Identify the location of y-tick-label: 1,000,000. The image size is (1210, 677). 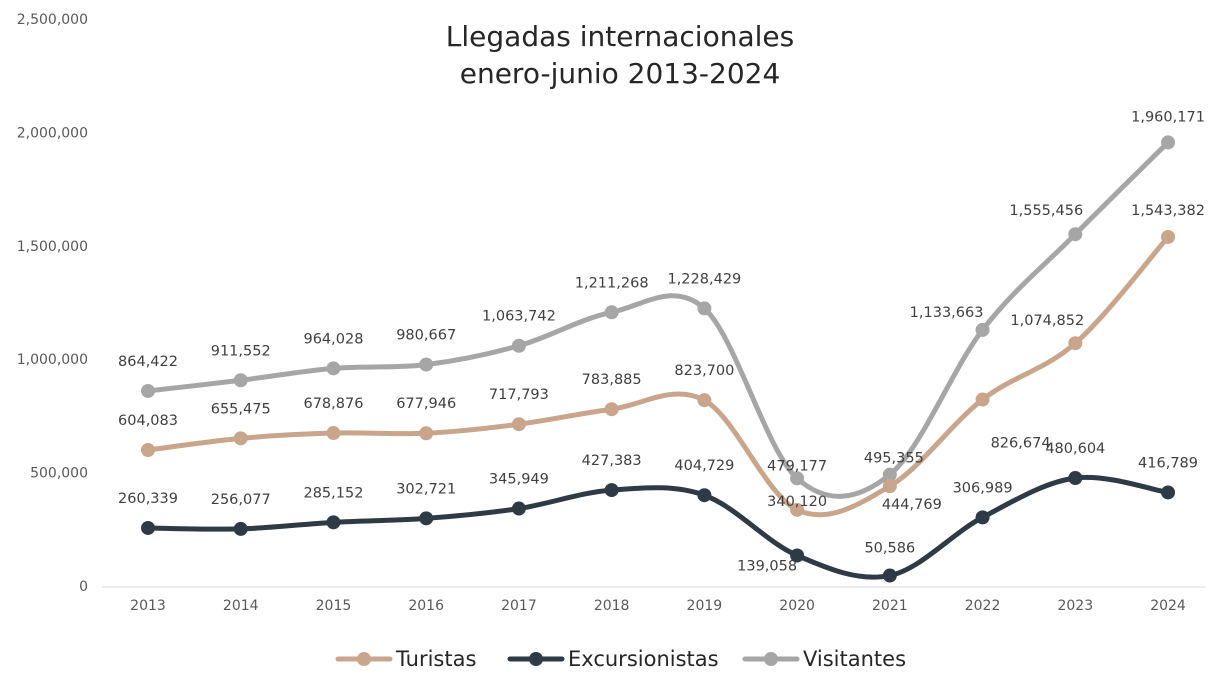
(52, 360).